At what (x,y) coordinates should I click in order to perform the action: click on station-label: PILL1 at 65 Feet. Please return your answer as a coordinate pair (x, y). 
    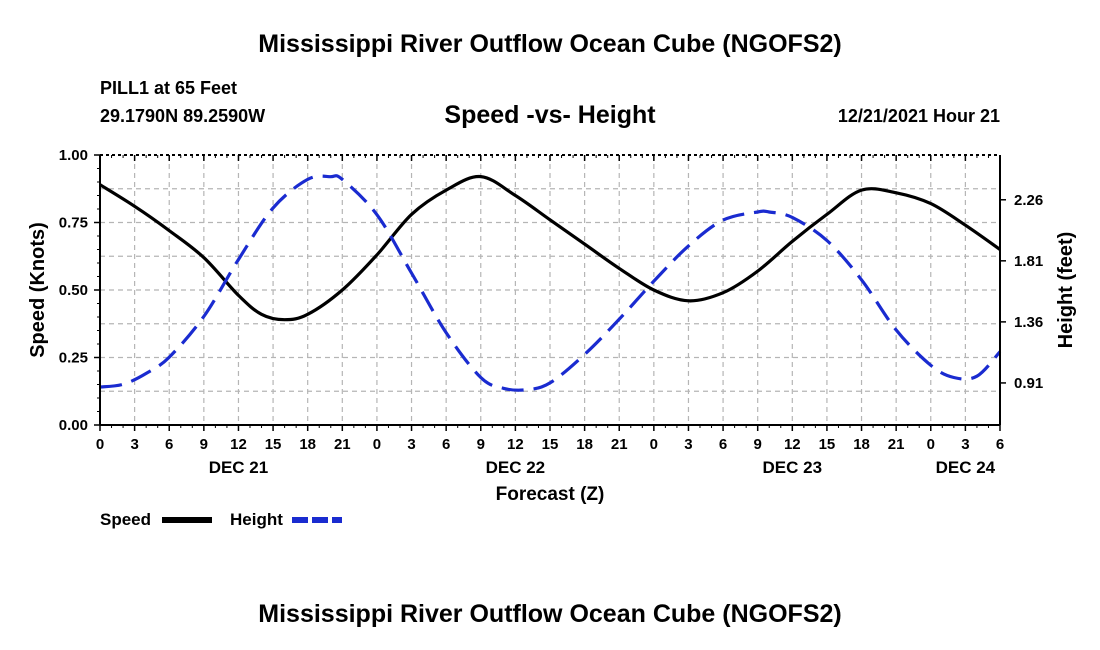
    Looking at the image, I should click on (169, 88).